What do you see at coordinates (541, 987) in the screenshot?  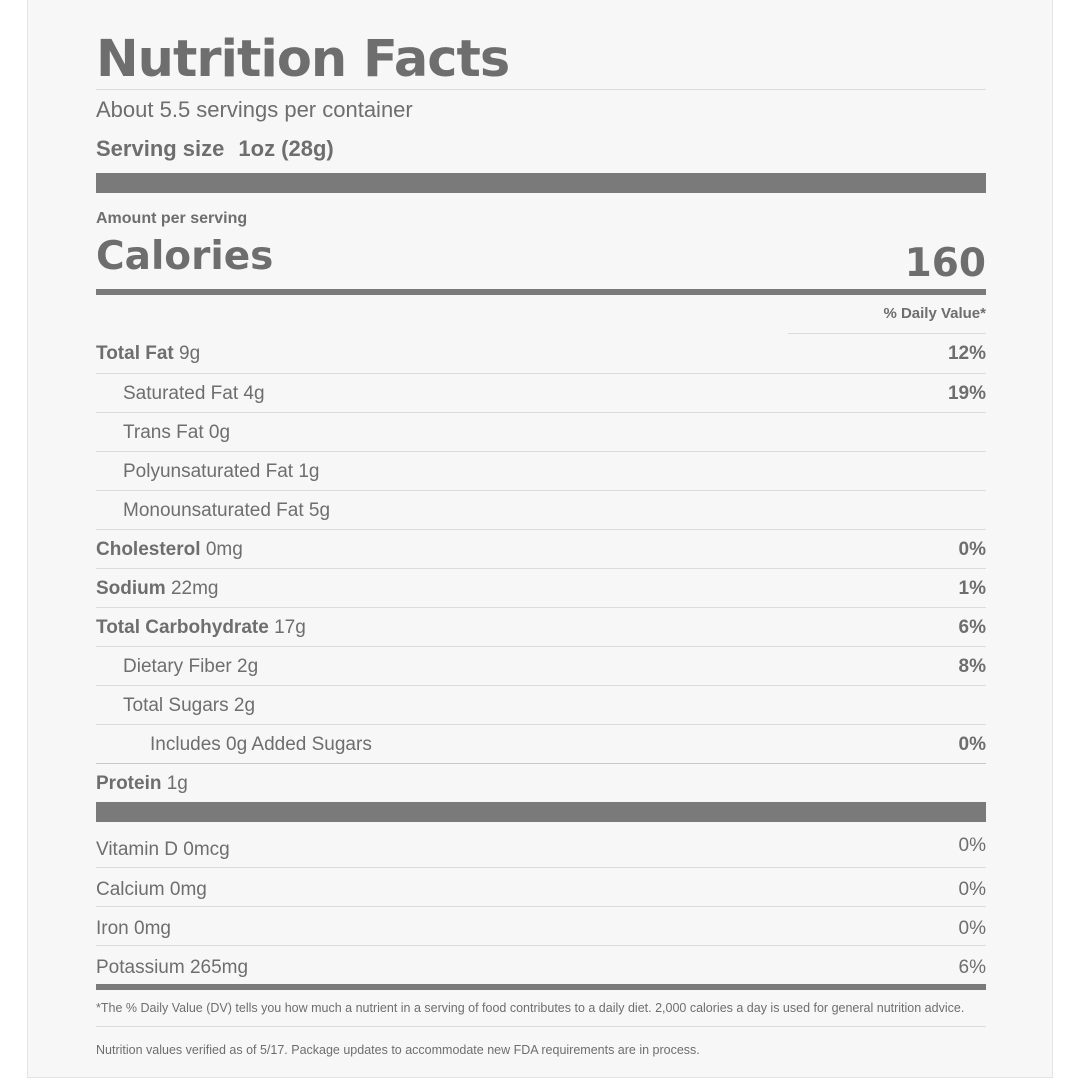 I see `footer-divider` at bounding box center [541, 987].